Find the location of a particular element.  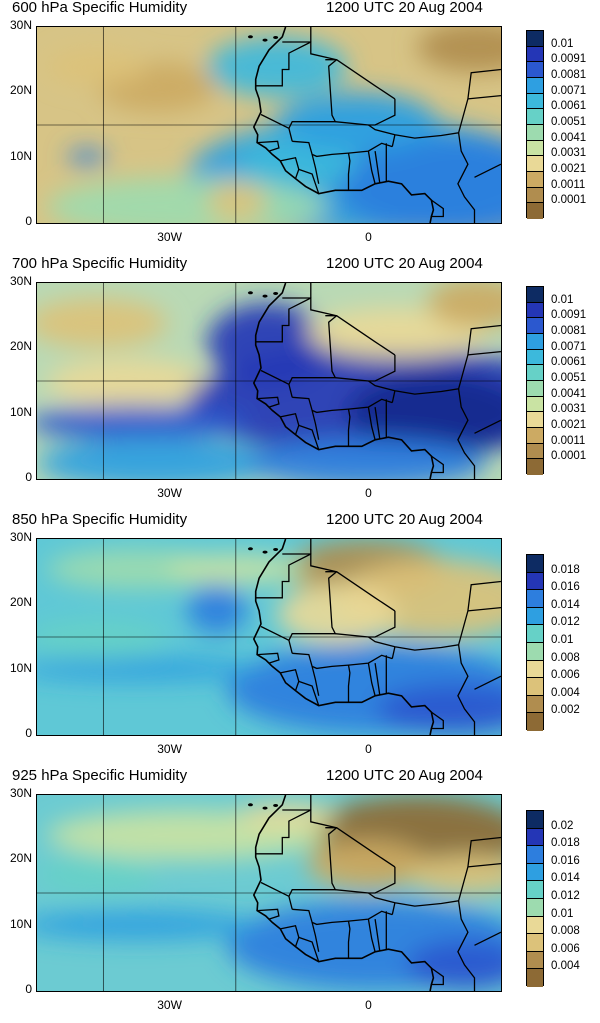

colorbar-label: 0.01 is located at coordinates (562, 43).